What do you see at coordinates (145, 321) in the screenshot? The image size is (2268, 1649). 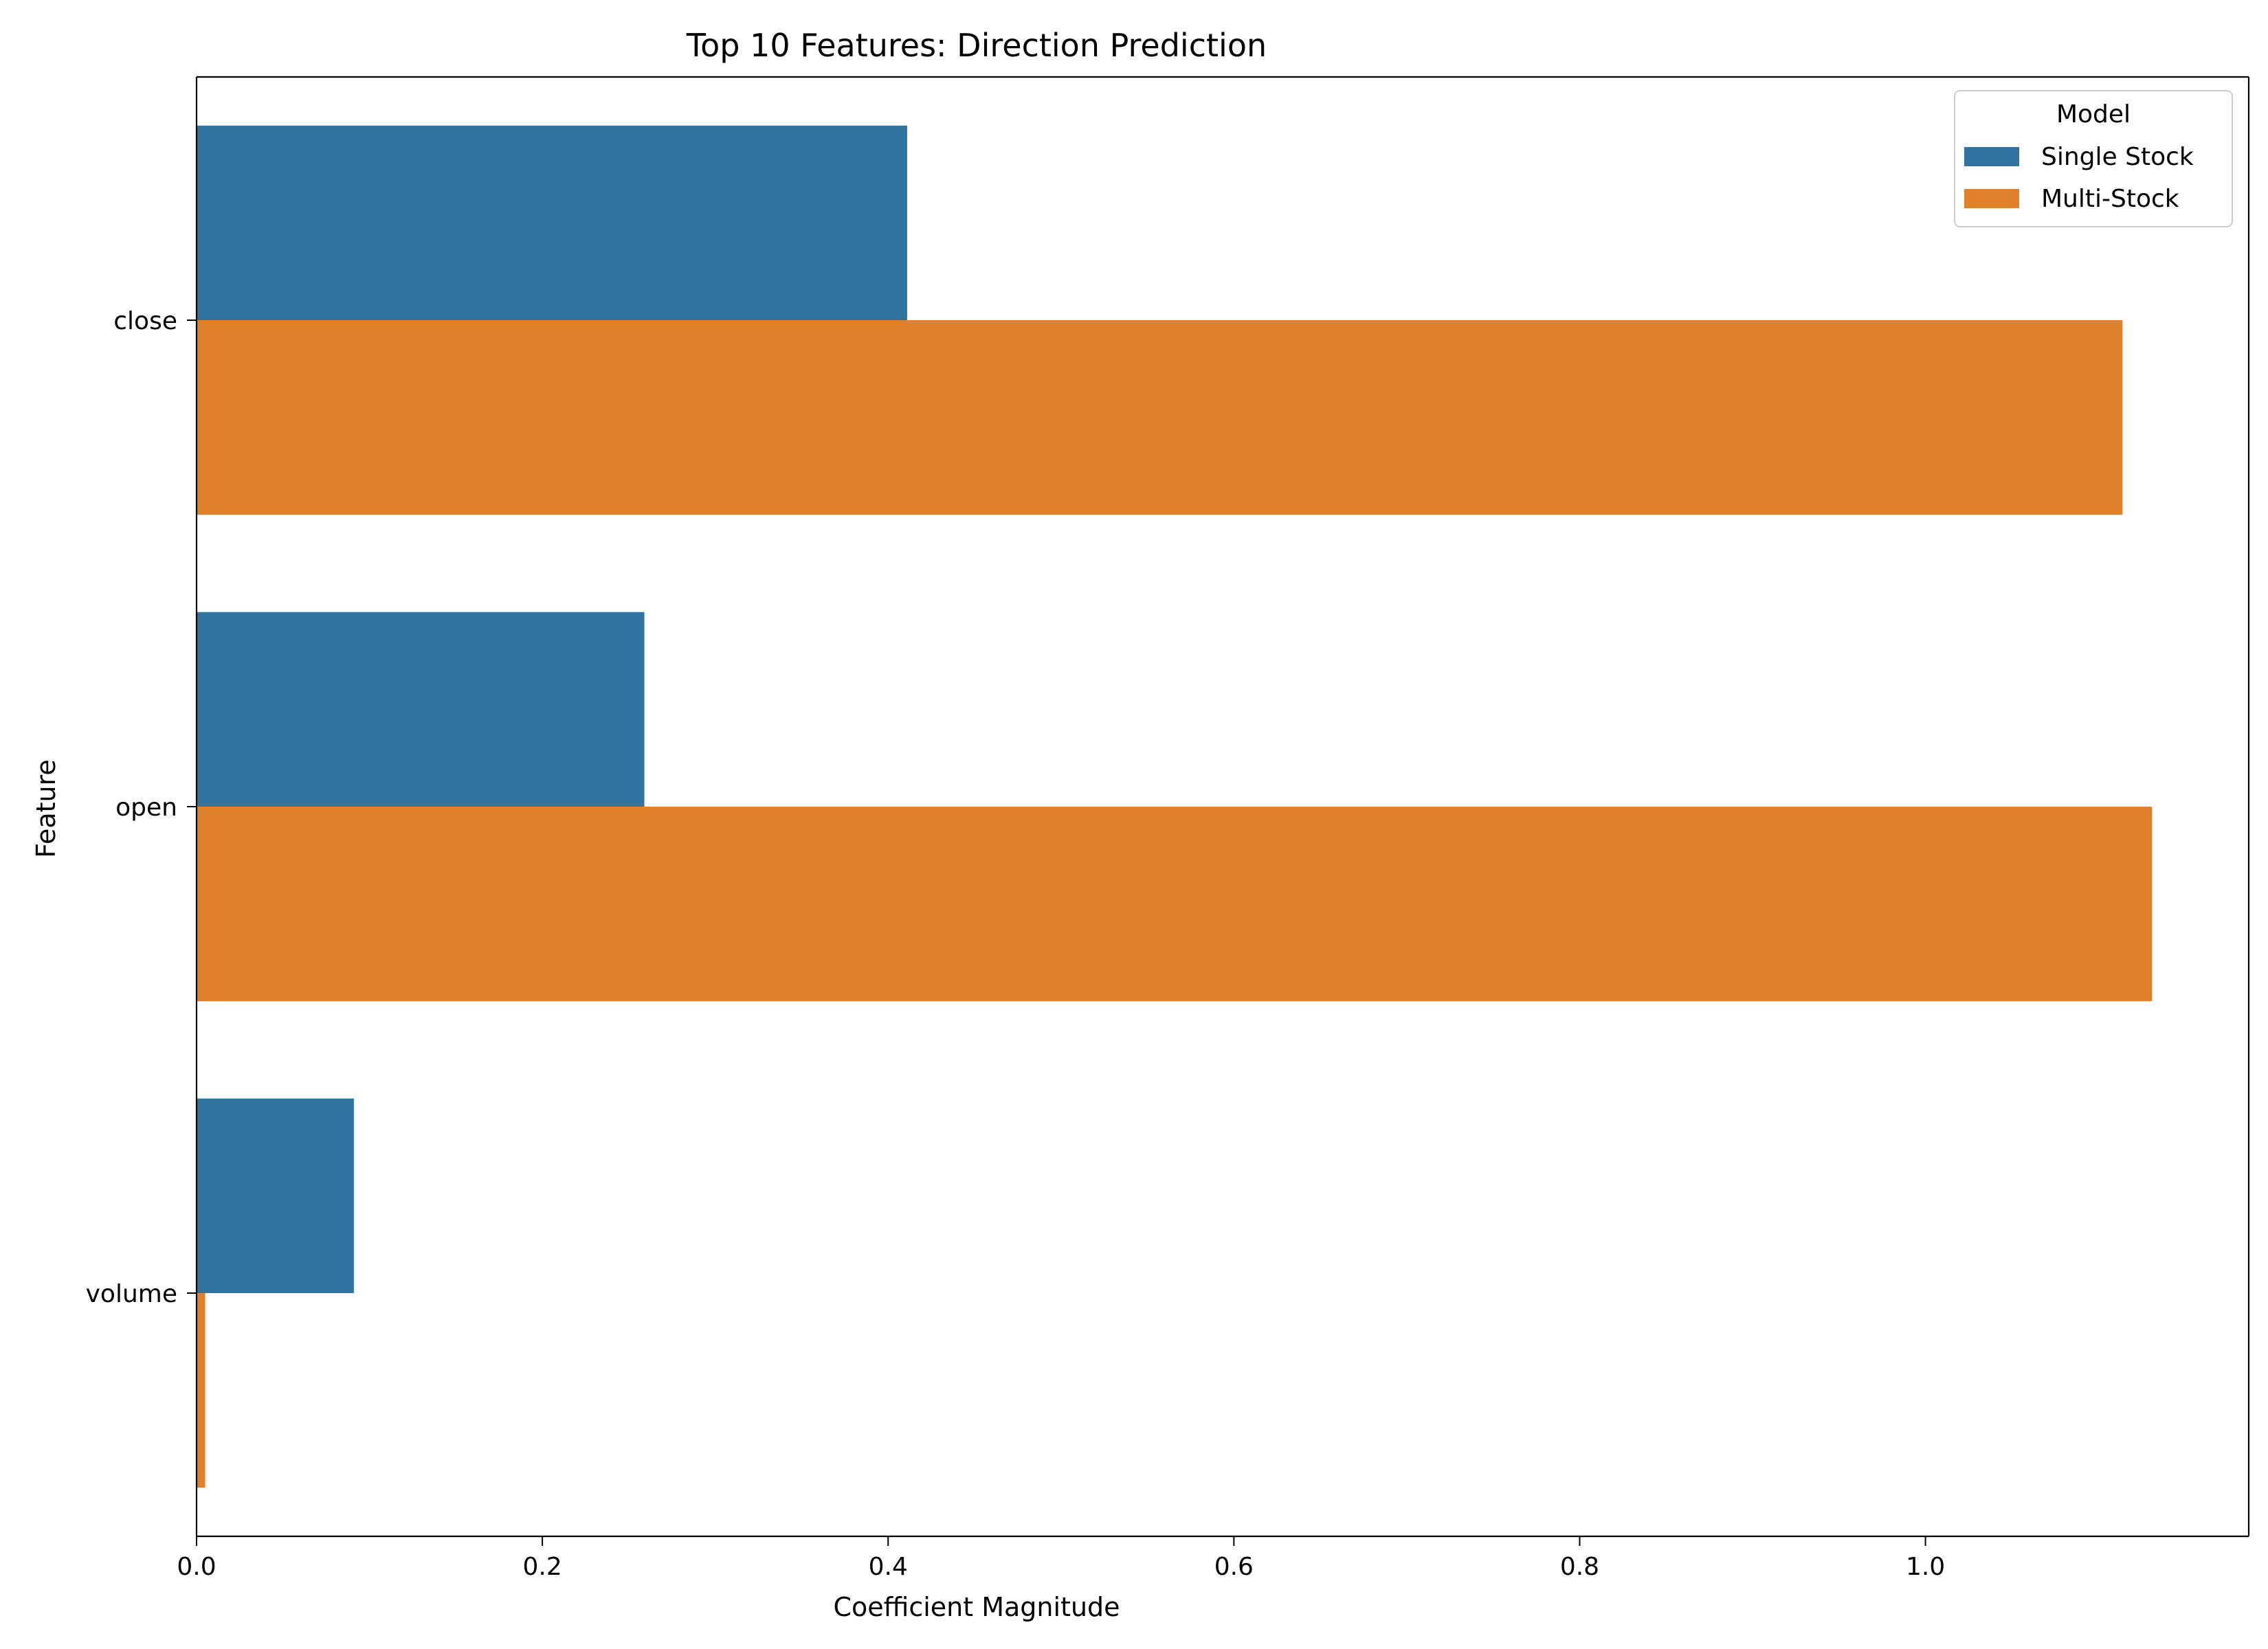 I see `y-tick-label: close` at bounding box center [145, 321].